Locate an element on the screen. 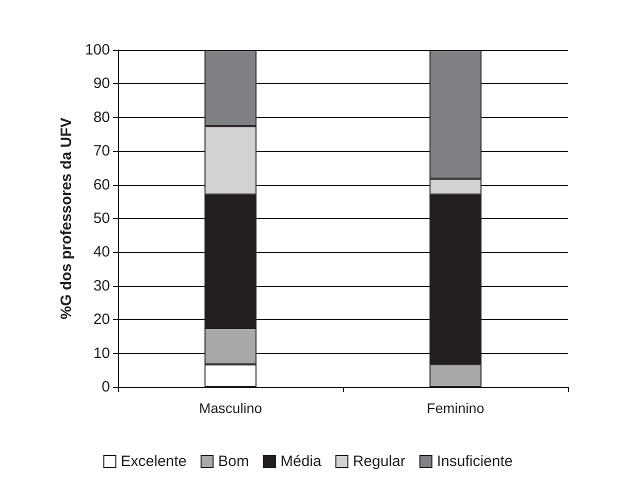  y-tick-label: 50 is located at coordinates (101, 218).